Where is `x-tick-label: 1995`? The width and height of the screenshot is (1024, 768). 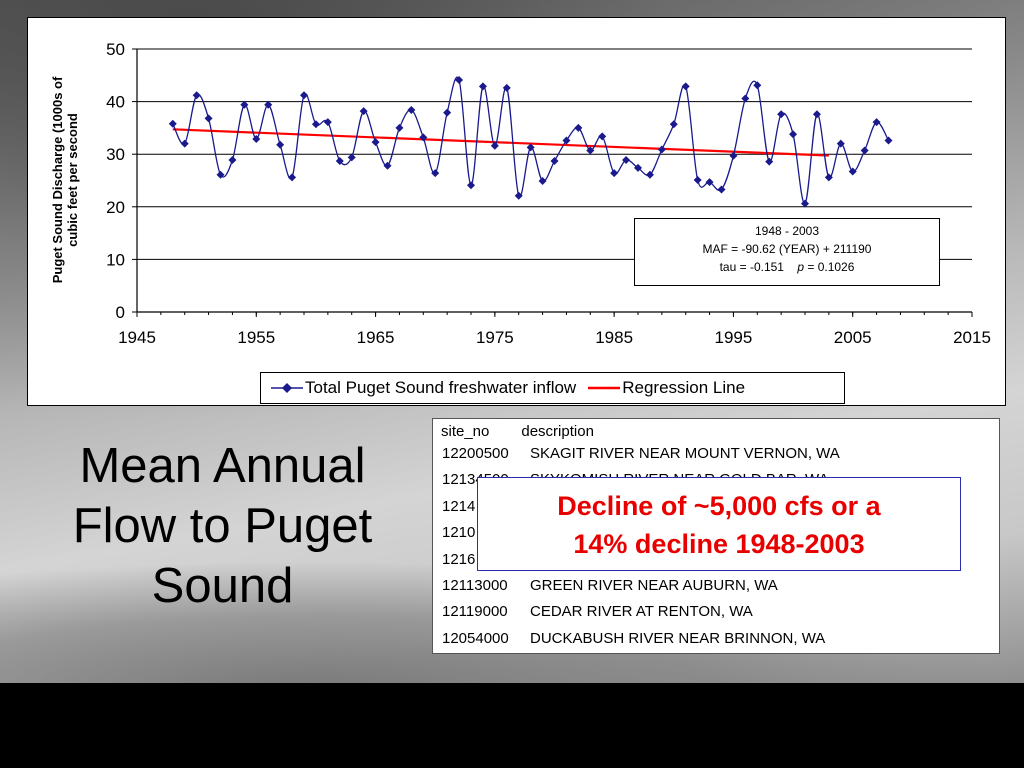
x-tick-label: 1995 is located at coordinates (734, 337).